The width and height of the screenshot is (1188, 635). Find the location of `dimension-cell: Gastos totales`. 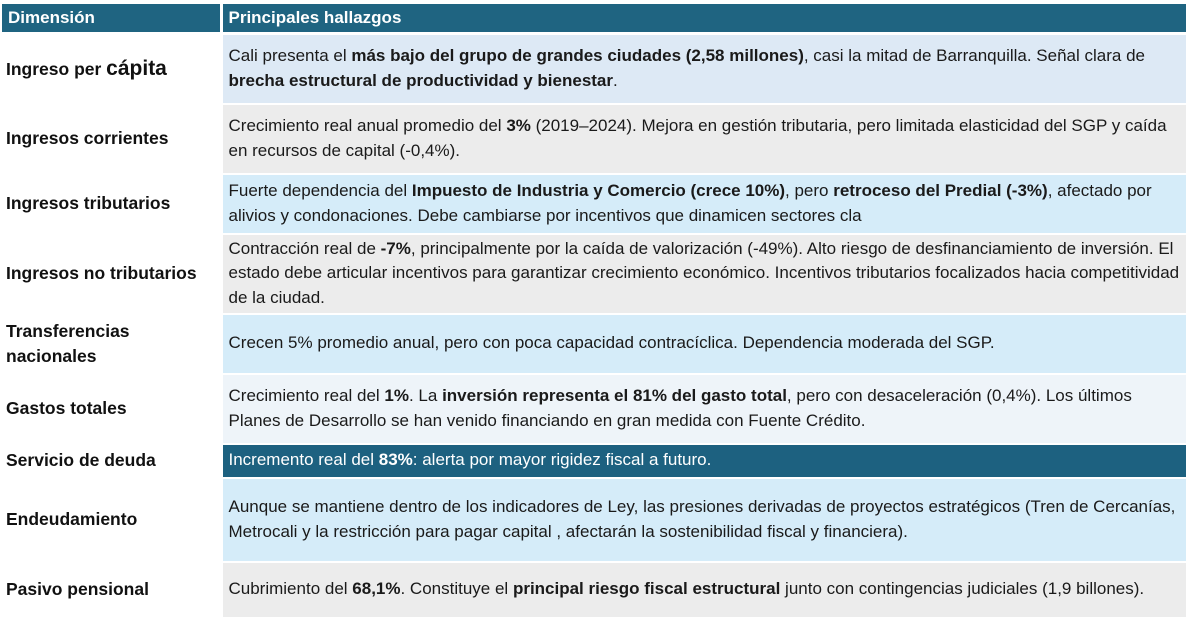

dimension-cell: Gastos totales is located at coordinates (112, 408).